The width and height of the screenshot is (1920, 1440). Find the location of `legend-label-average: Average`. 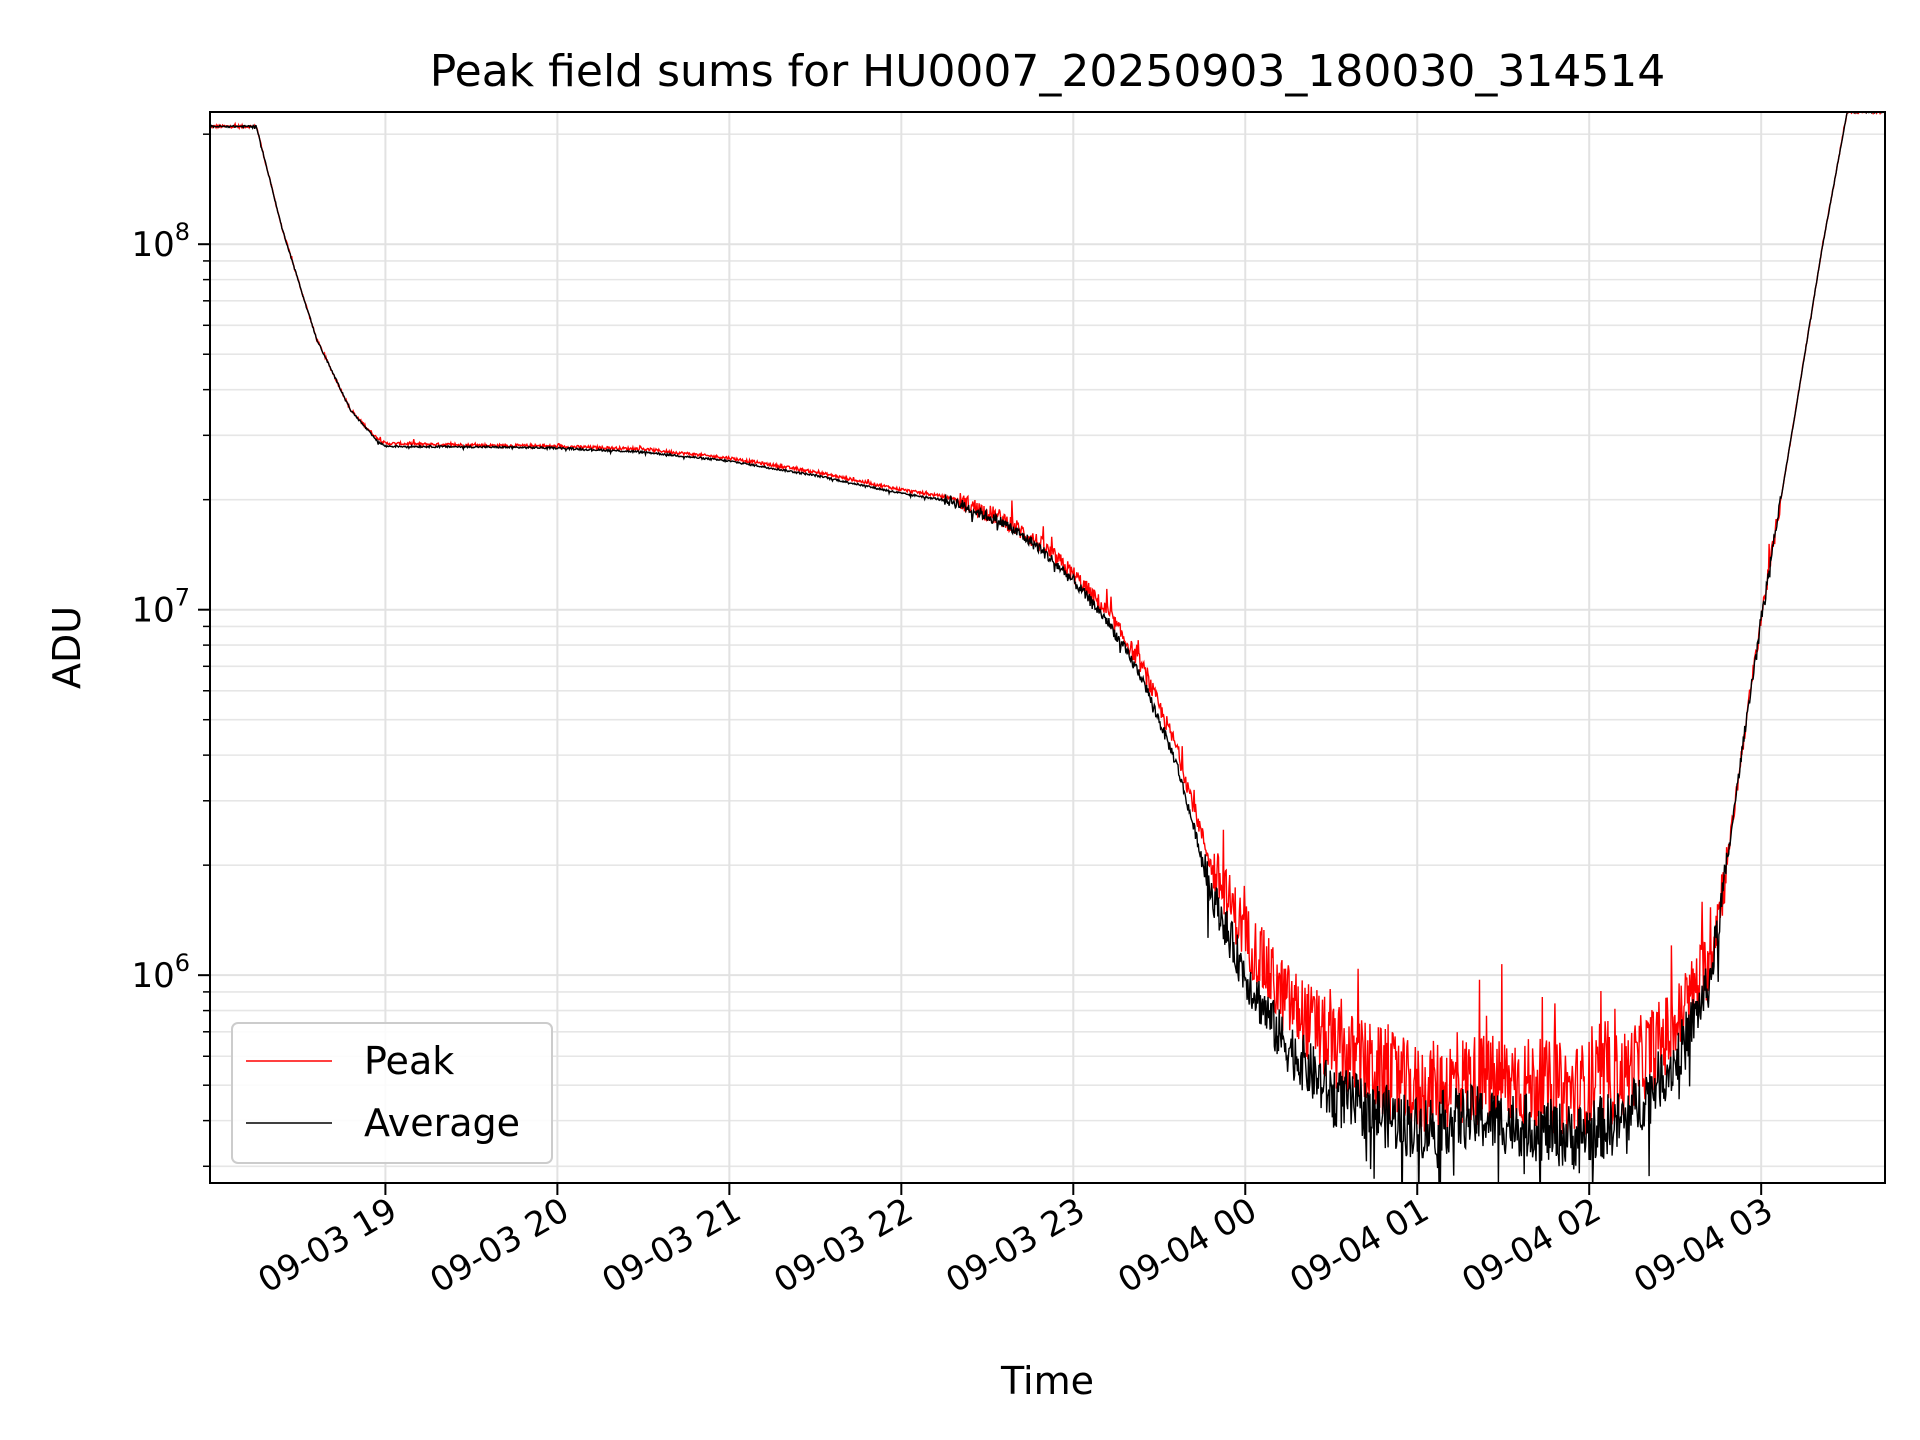

legend-label-average: Average is located at coordinates (442, 1123).